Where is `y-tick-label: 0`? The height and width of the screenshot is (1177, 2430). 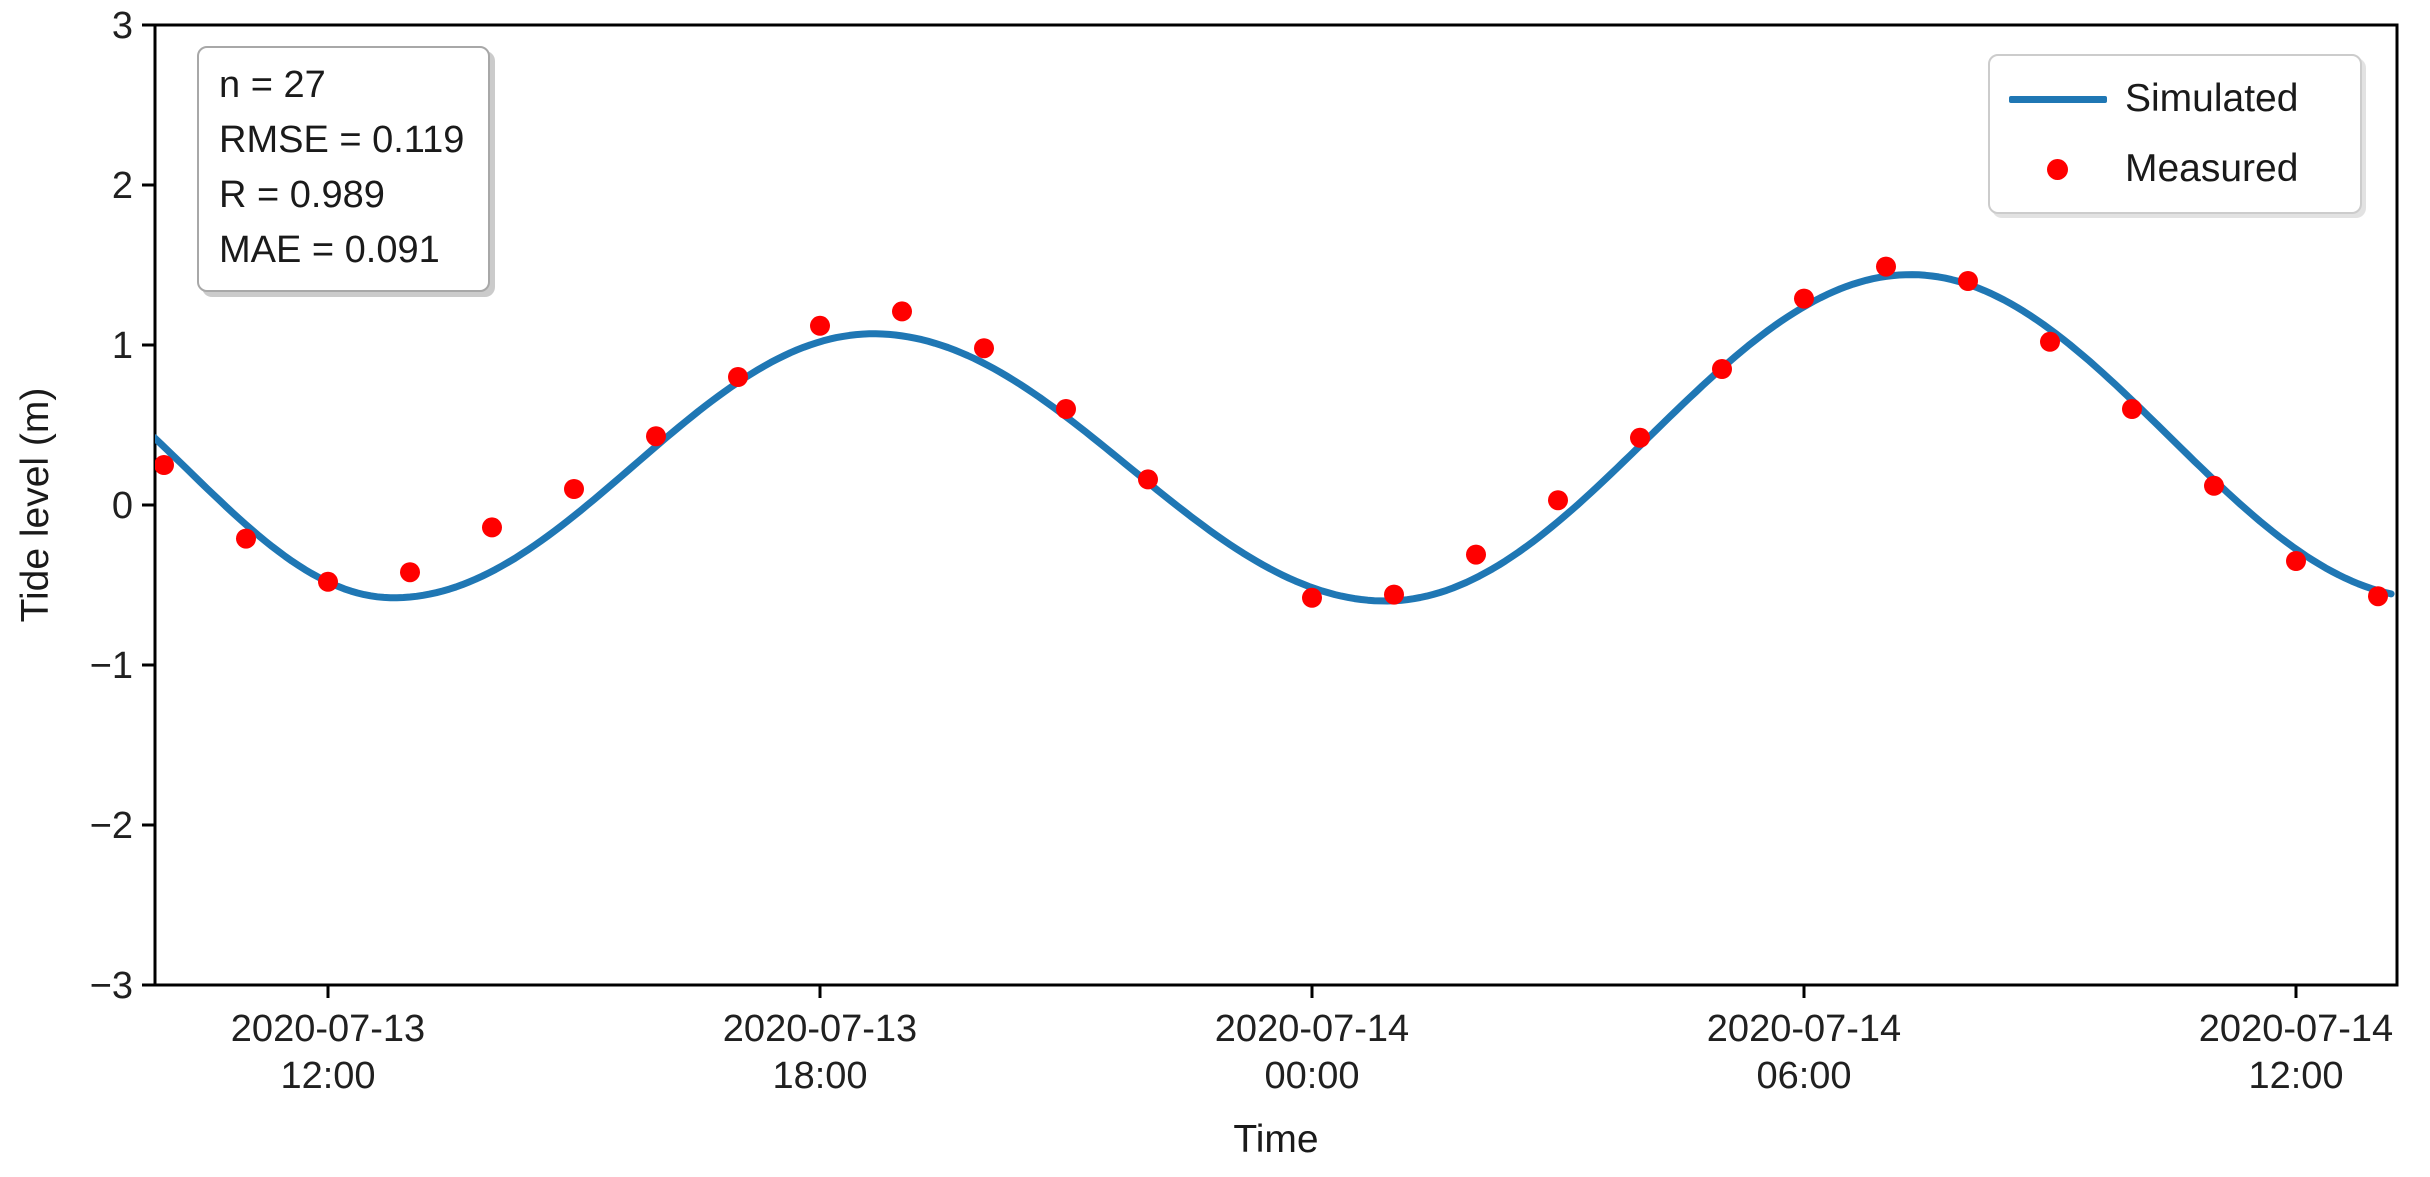 y-tick-label: 0 is located at coordinates (122, 506).